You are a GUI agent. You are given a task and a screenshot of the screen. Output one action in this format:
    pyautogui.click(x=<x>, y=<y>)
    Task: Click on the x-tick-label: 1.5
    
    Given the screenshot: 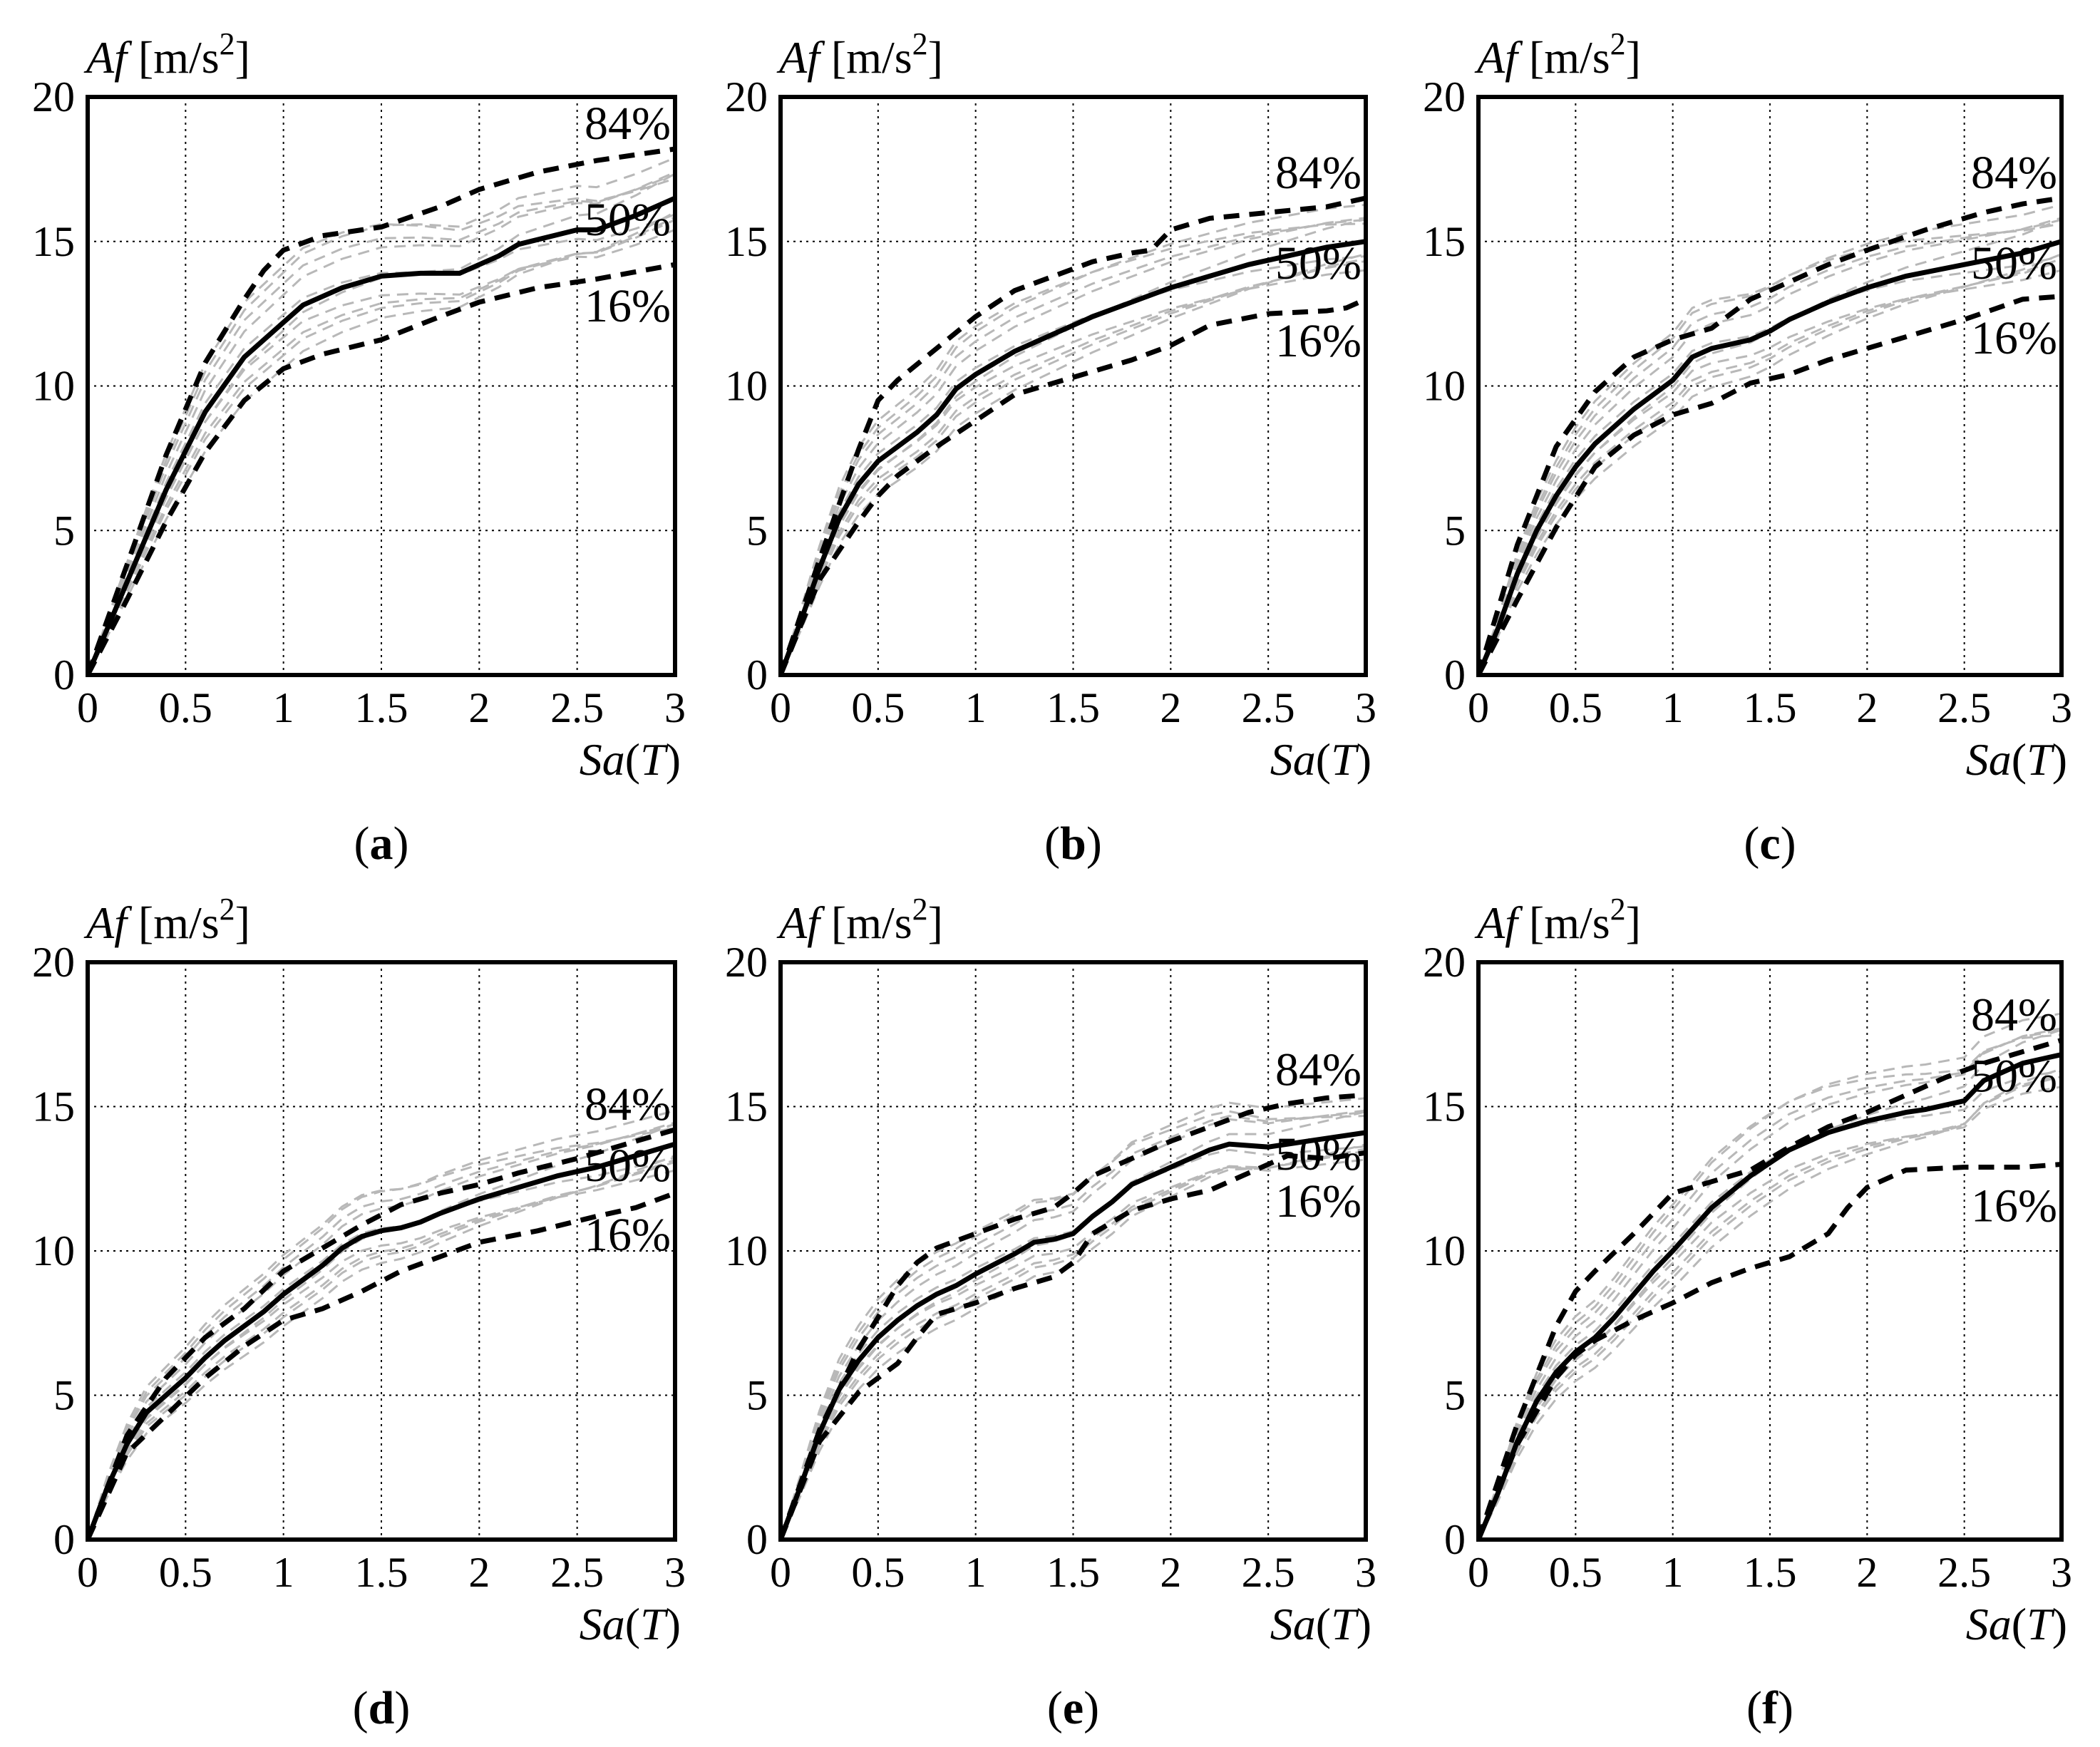 What is the action you would take?
    pyautogui.click(x=1073, y=1572)
    